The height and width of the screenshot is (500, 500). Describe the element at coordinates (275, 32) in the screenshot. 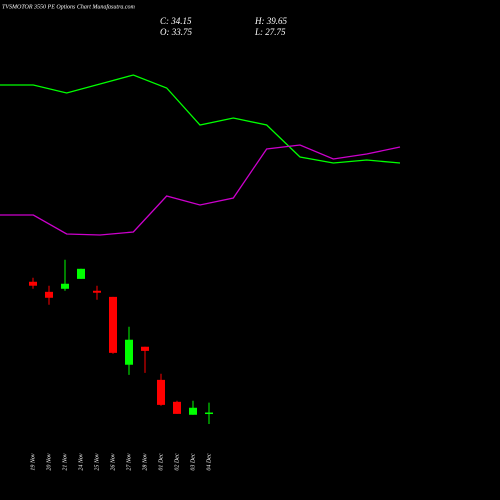

I see `ohlc-value: 27.75` at that location.